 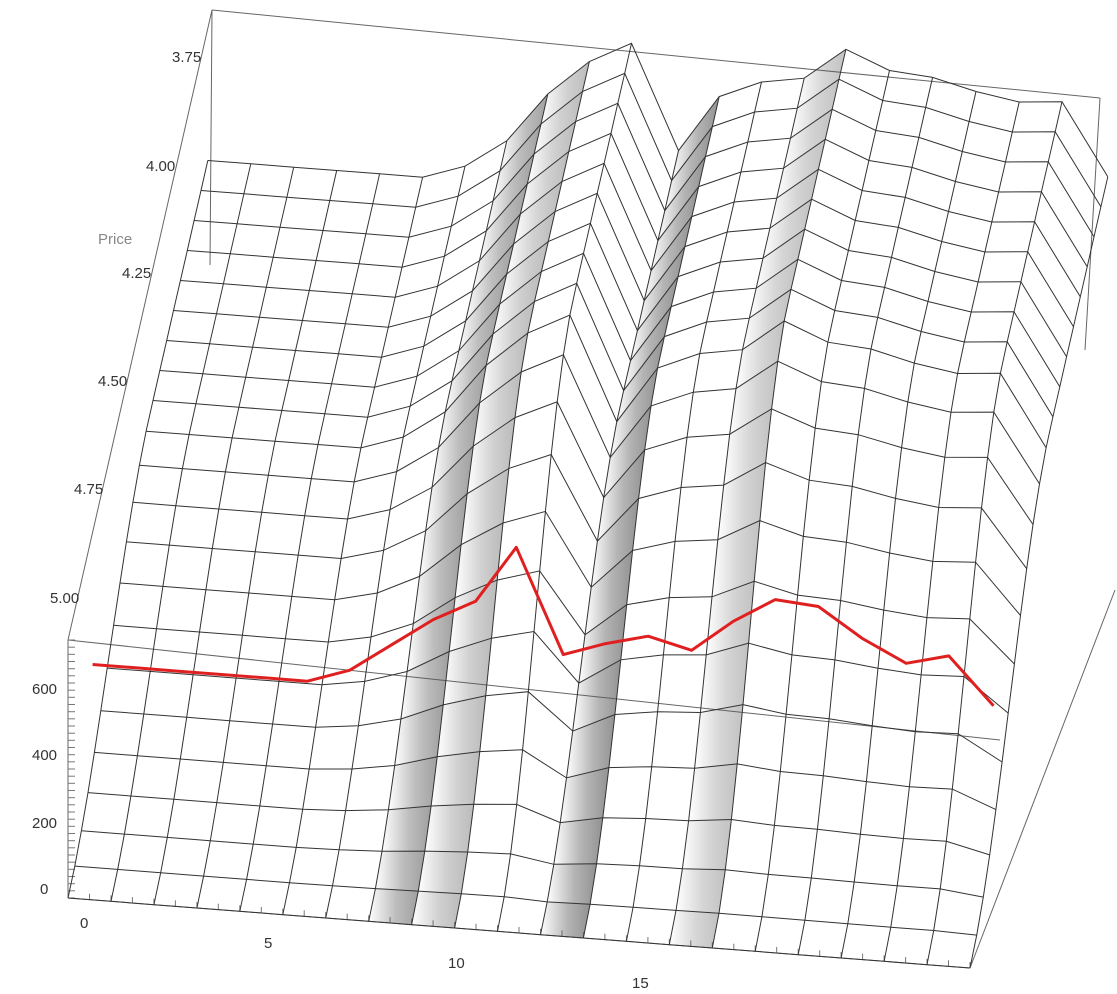 What do you see at coordinates (44, 689) in the screenshot?
I see `z-tick-label: 600` at bounding box center [44, 689].